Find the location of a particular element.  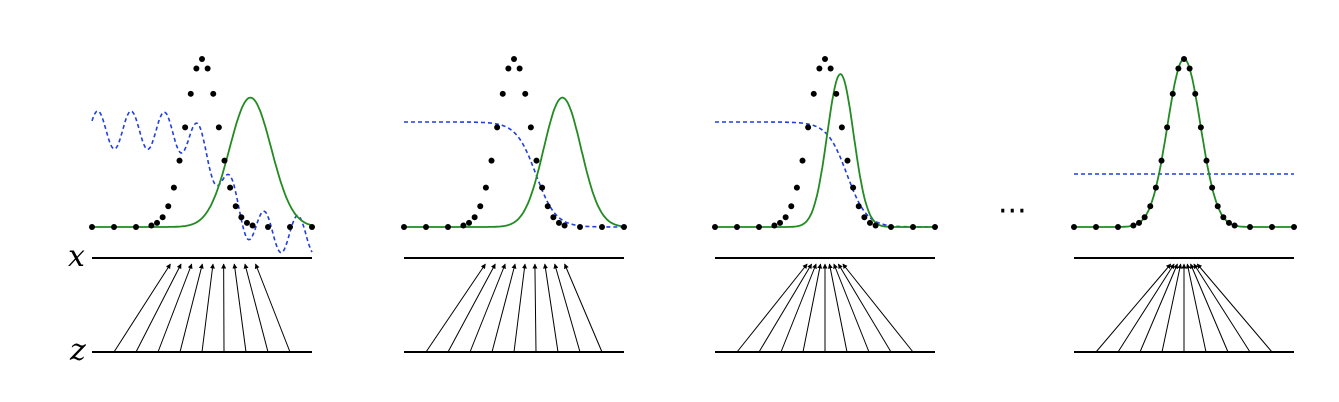

ellipsis-text: ··· is located at coordinates (1012, 211).